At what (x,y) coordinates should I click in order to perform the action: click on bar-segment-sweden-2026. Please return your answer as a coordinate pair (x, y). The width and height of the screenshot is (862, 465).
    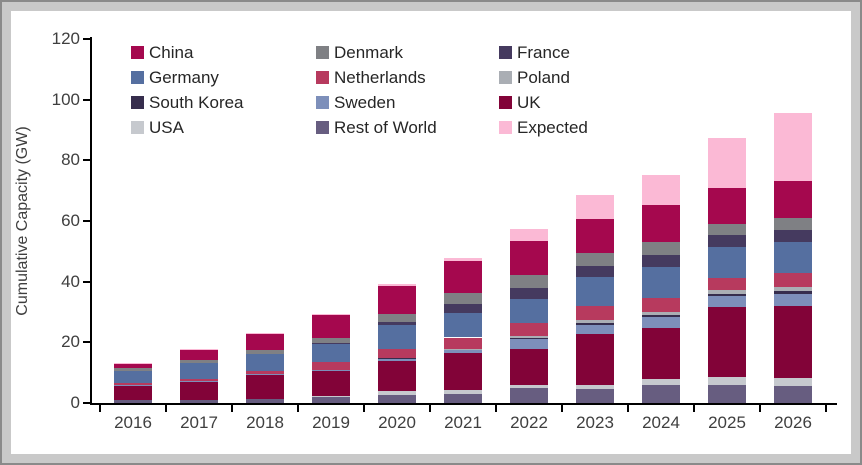
    Looking at the image, I should click on (793, 300).